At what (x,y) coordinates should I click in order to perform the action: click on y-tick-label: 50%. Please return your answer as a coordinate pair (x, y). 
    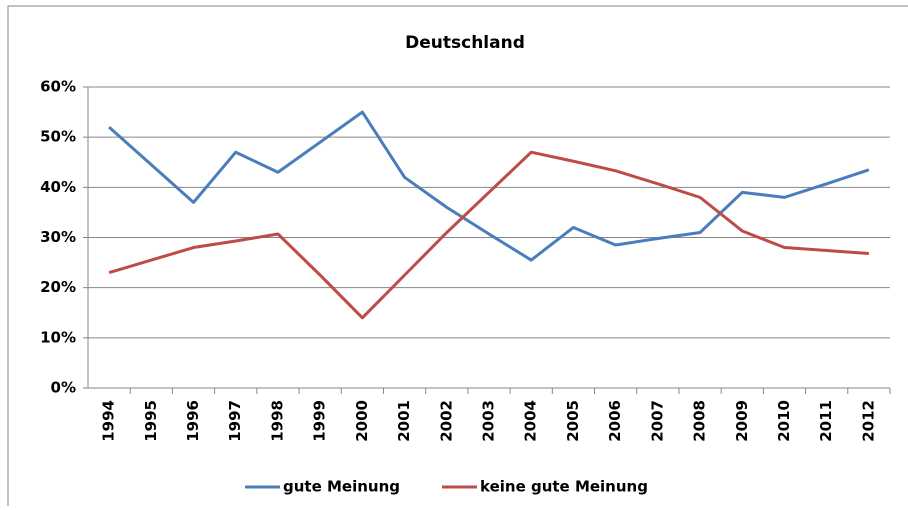
    Looking at the image, I should click on (58, 137).